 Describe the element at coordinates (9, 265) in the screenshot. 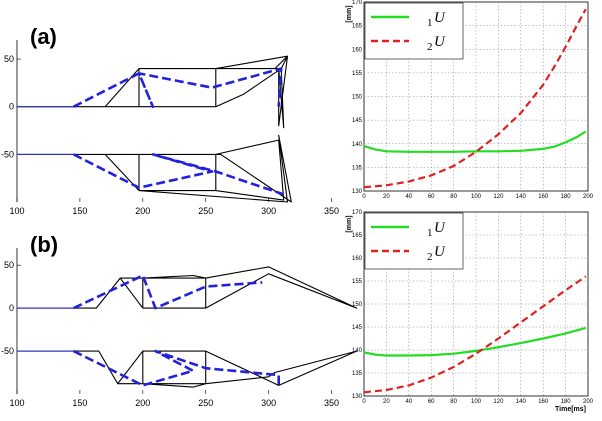

I see `y-tick-label-b-0: 50` at that location.